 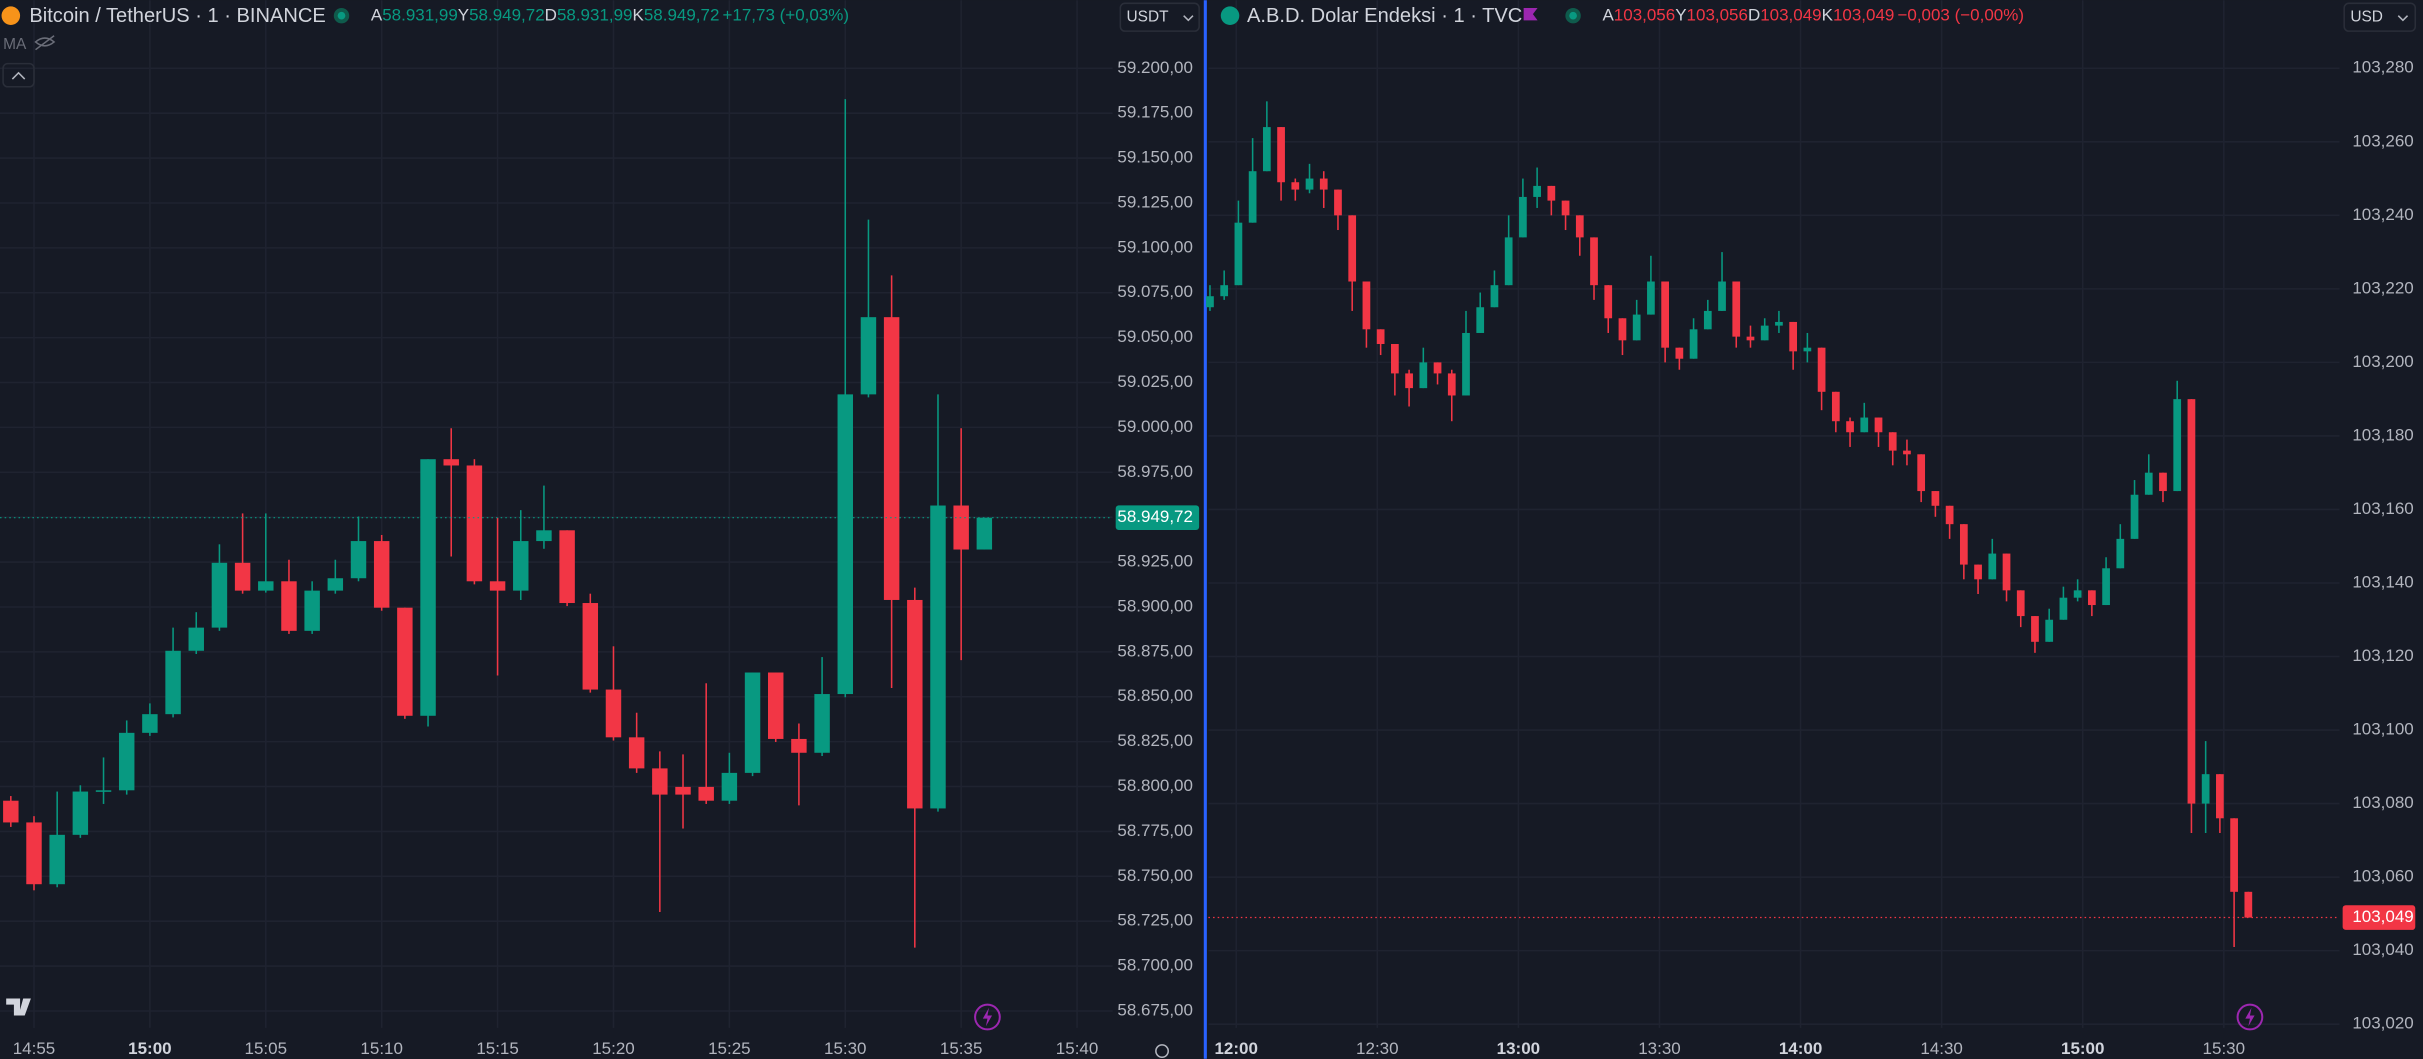 What do you see at coordinates (1155, 650) in the screenshot?
I see `y-tick-label: 58.875,00` at bounding box center [1155, 650].